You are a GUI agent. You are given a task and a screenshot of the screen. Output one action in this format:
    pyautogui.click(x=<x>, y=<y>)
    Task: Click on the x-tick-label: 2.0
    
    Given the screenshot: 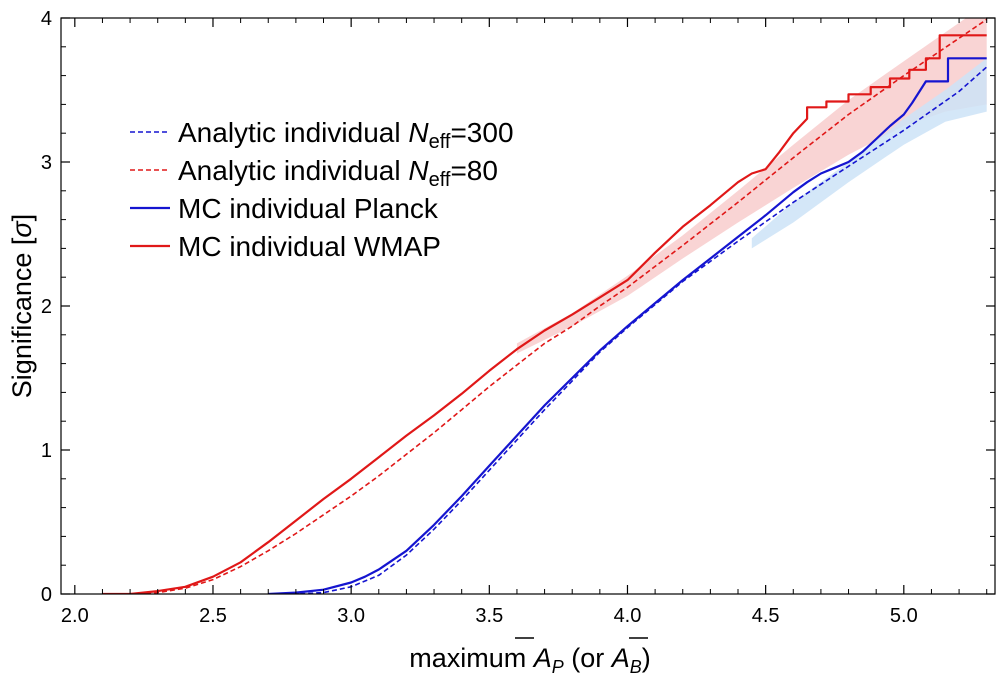 What is the action you would take?
    pyautogui.click(x=75, y=616)
    